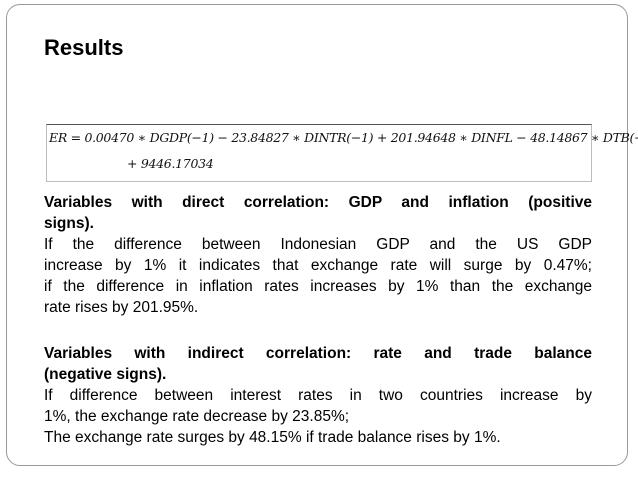 This screenshot has width=638, height=479. I want to click on equation-line-2: + 9446.17034, so click(170, 163).